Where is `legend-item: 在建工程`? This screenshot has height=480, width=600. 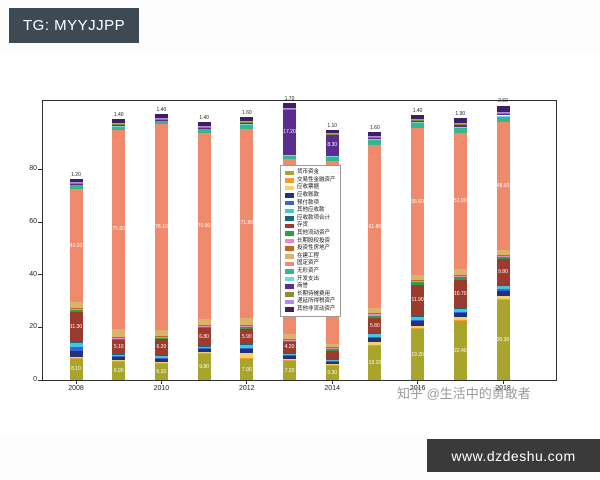 legend-item: 在建工程 is located at coordinates (310, 257).